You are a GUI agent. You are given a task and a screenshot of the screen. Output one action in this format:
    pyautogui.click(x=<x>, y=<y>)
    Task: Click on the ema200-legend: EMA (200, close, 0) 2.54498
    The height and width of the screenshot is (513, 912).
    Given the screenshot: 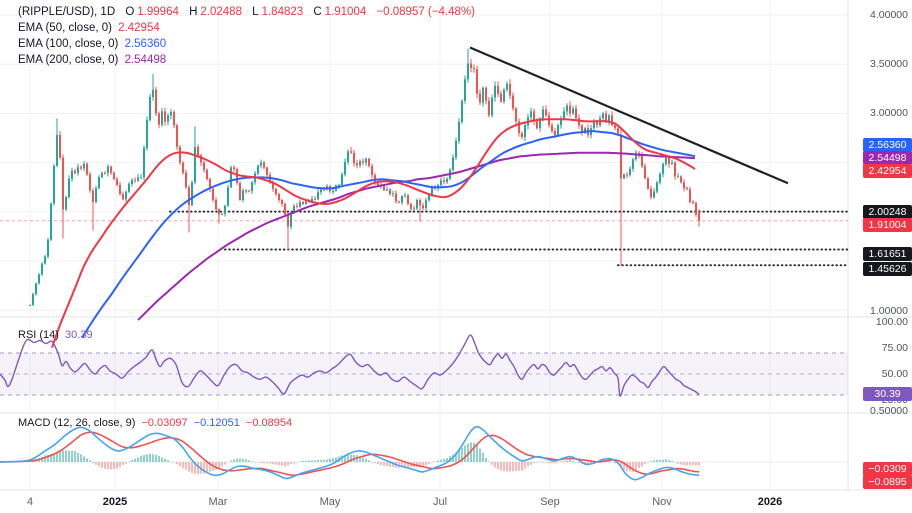 What is the action you would take?
    pyautogui.click(x=92, y=60)
    